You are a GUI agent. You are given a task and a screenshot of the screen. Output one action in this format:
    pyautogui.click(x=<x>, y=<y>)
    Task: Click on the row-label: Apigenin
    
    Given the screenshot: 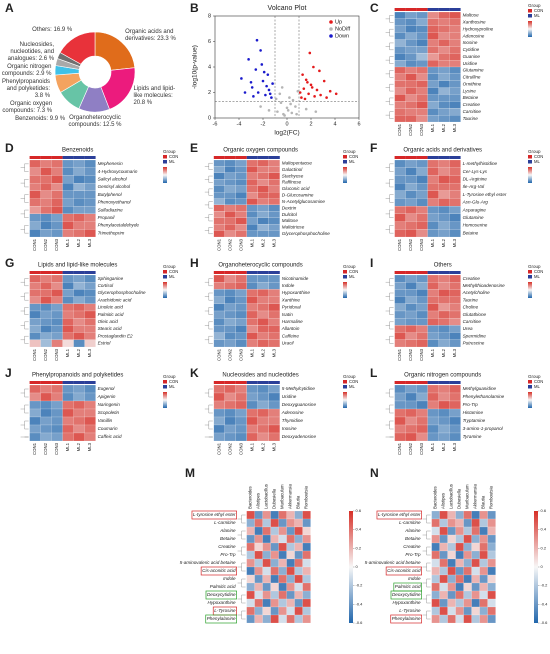 What is the action you would take?
    pyautogui.click(x=106, y=396)
    